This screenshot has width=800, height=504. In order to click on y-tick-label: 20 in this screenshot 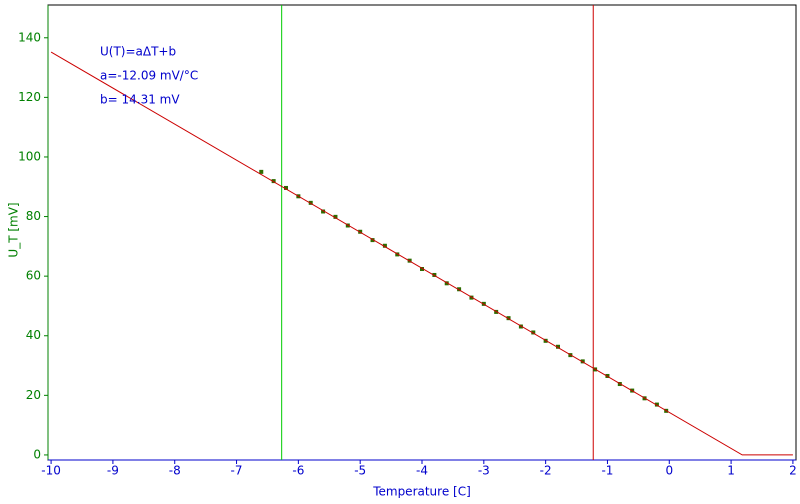, I will do `click(33, 395)`.